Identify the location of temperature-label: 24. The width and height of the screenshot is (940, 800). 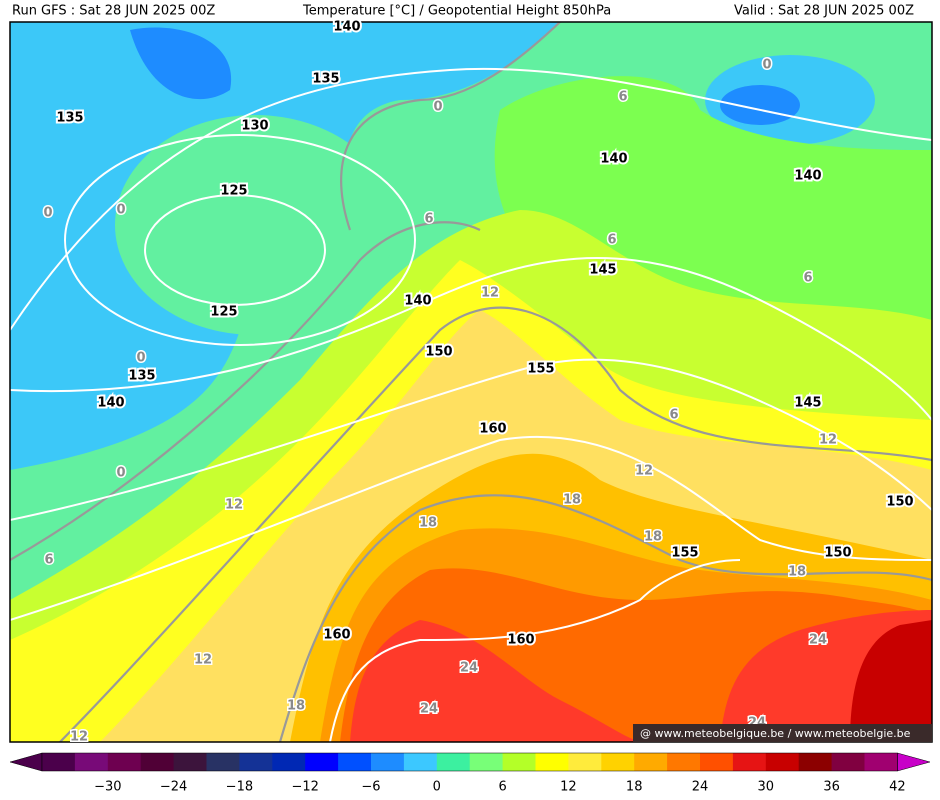
(818, 640).